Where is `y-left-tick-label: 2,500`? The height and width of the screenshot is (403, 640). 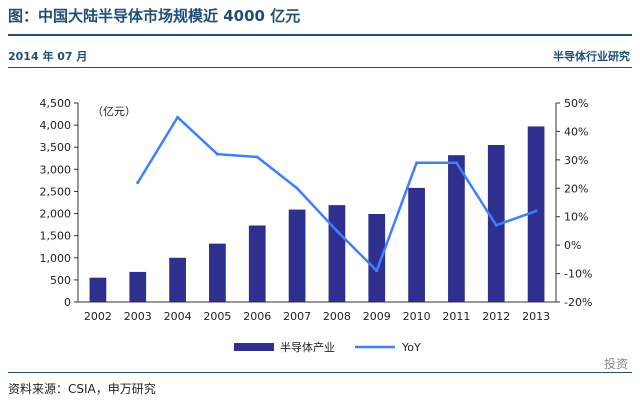 y-left-tick-label: 2,500 is located at coordinates (56, 191).